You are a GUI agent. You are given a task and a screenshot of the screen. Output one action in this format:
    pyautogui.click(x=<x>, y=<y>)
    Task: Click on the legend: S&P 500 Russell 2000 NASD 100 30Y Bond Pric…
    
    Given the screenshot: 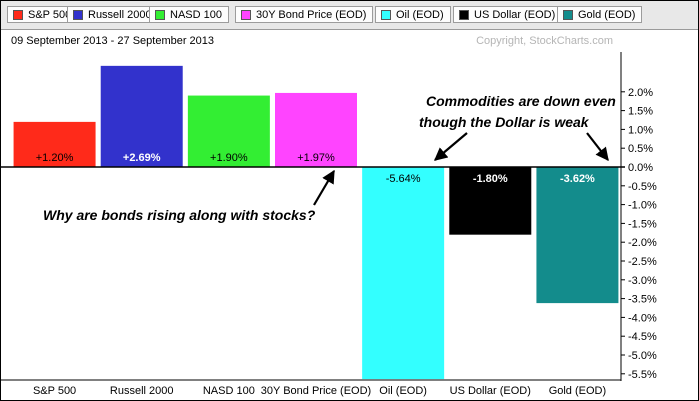 What is the action you would take?
    pyautogui.click(x=349, y=15)
    